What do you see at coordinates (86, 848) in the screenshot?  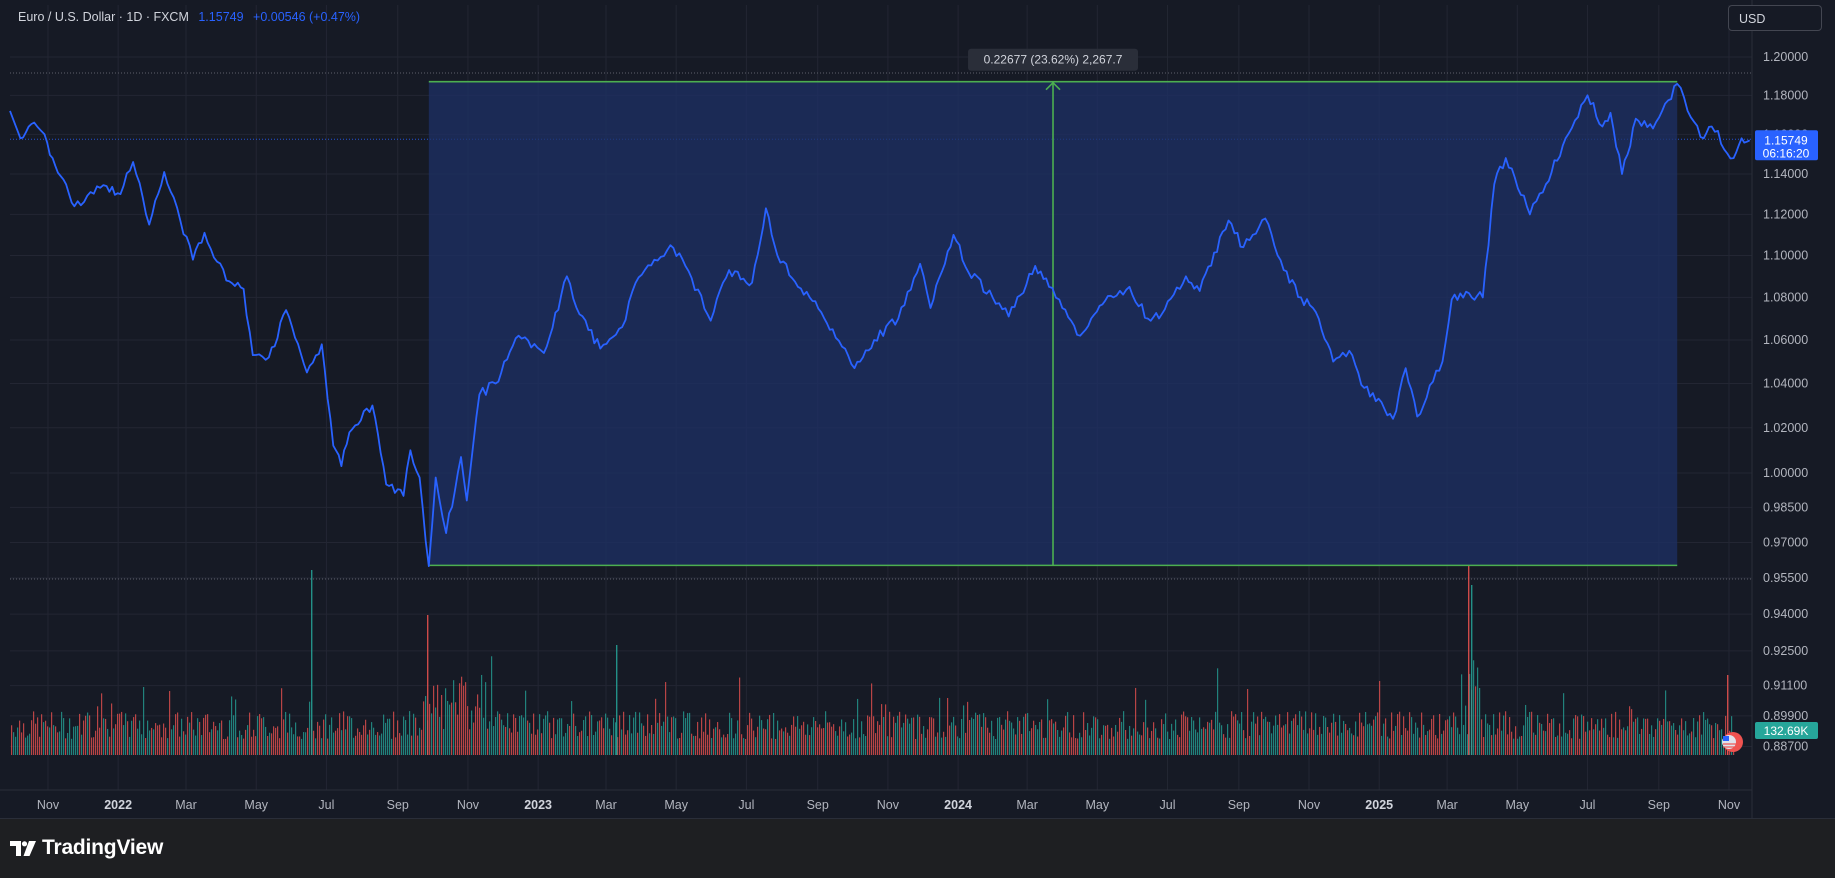 I see `tradingview-logo: TradingView` at bounding box center [86, 848].